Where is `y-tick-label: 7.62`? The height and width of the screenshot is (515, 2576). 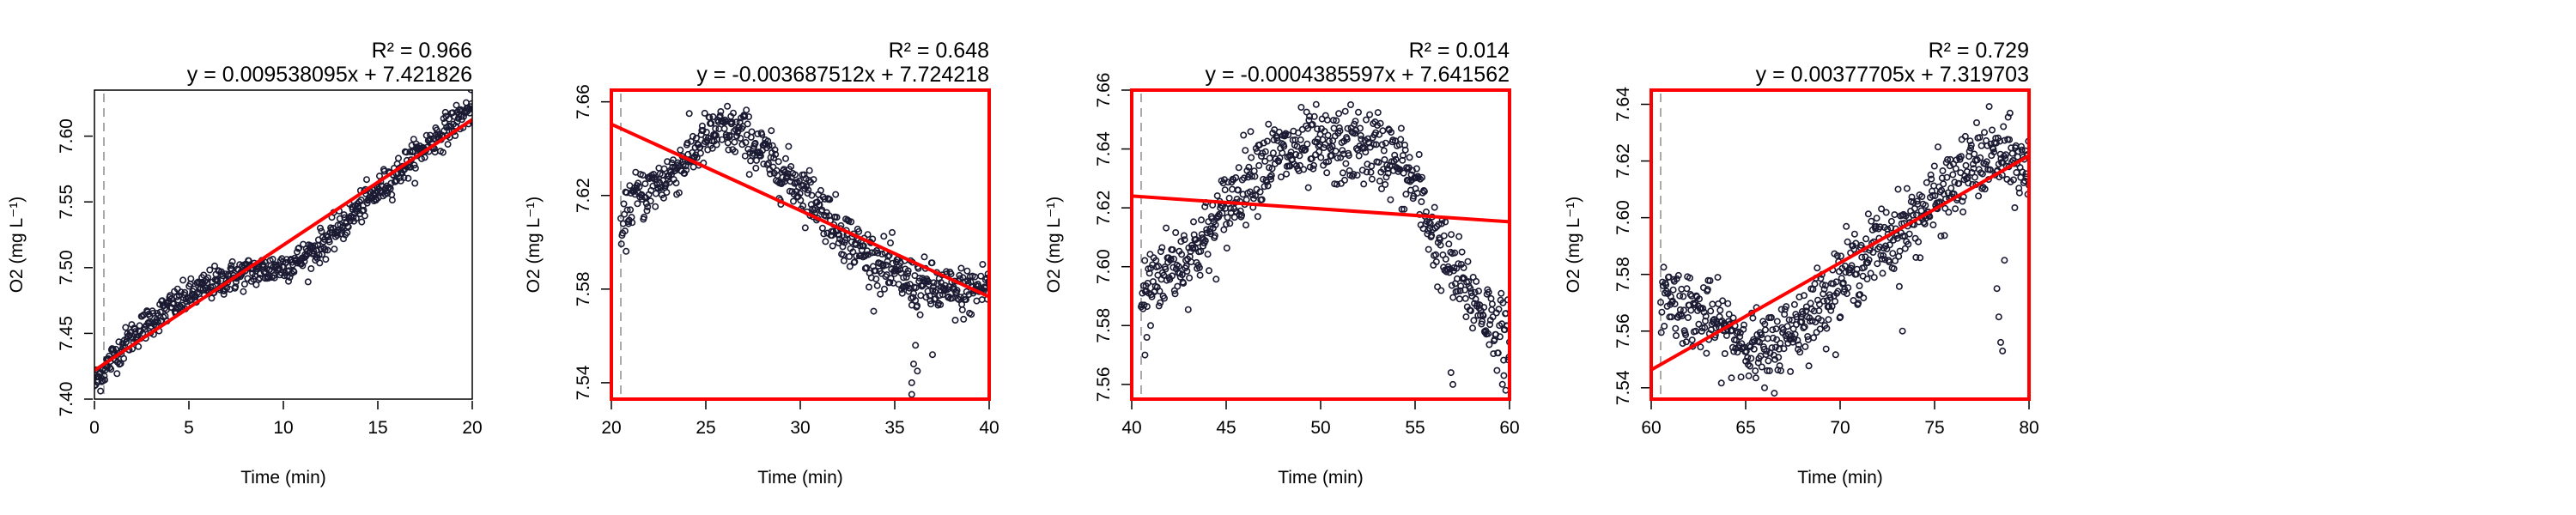 y-tick-label: 7.62 is located at coordinates (1623, 161).